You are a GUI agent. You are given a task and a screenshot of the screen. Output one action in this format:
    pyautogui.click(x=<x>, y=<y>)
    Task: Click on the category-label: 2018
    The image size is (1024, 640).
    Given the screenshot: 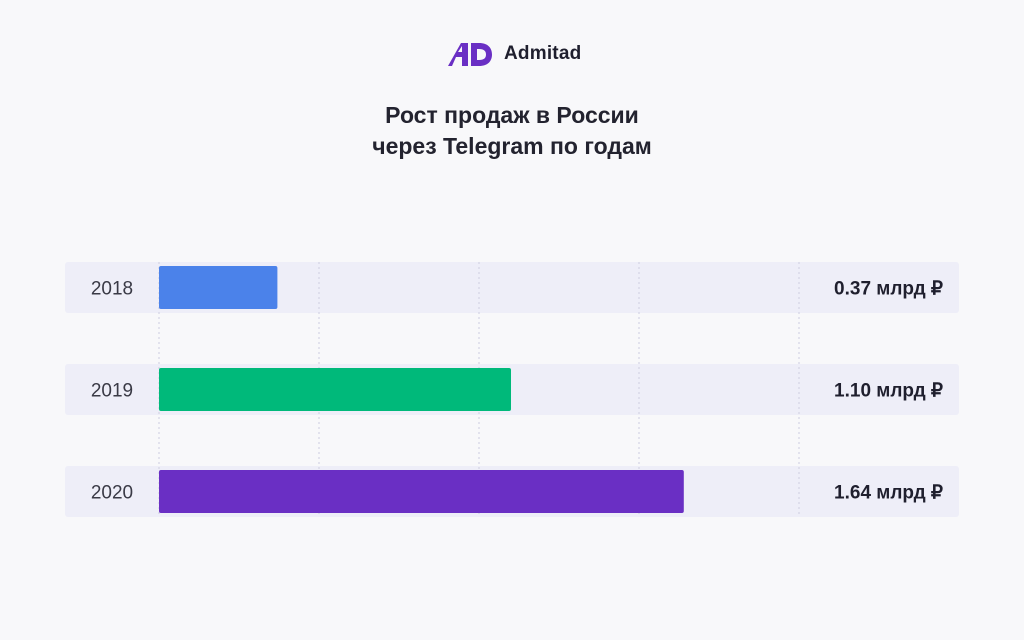 What is the action you would take?
    pyautogui.click(x=112, y=289)
    